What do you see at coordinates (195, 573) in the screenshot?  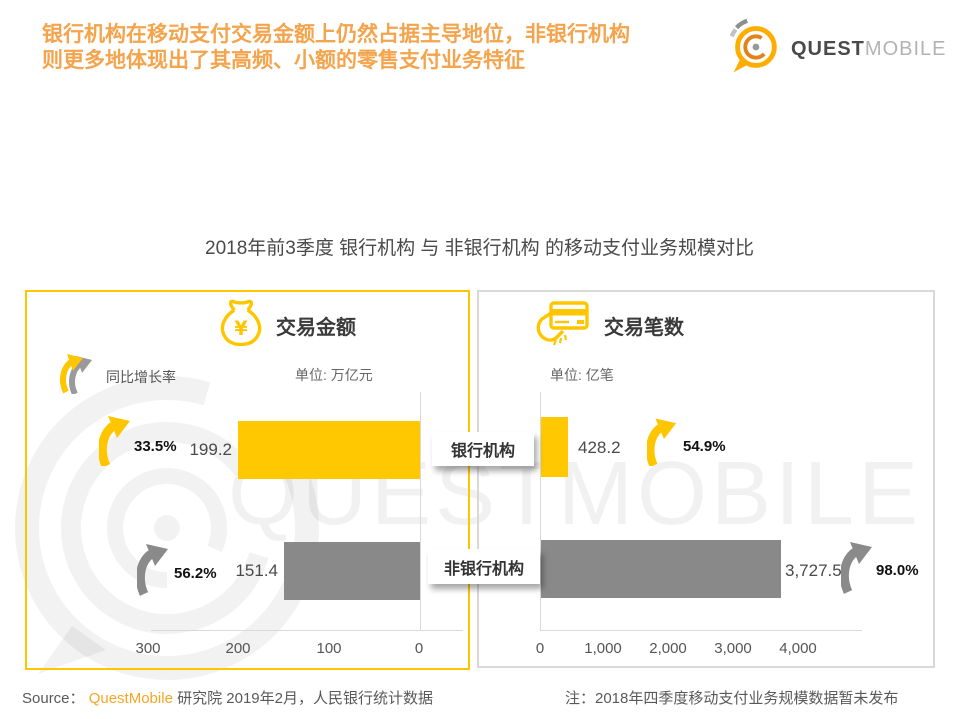 I see `amount-nonbank-growth: 56.2%` at bounding box center [195, 573].